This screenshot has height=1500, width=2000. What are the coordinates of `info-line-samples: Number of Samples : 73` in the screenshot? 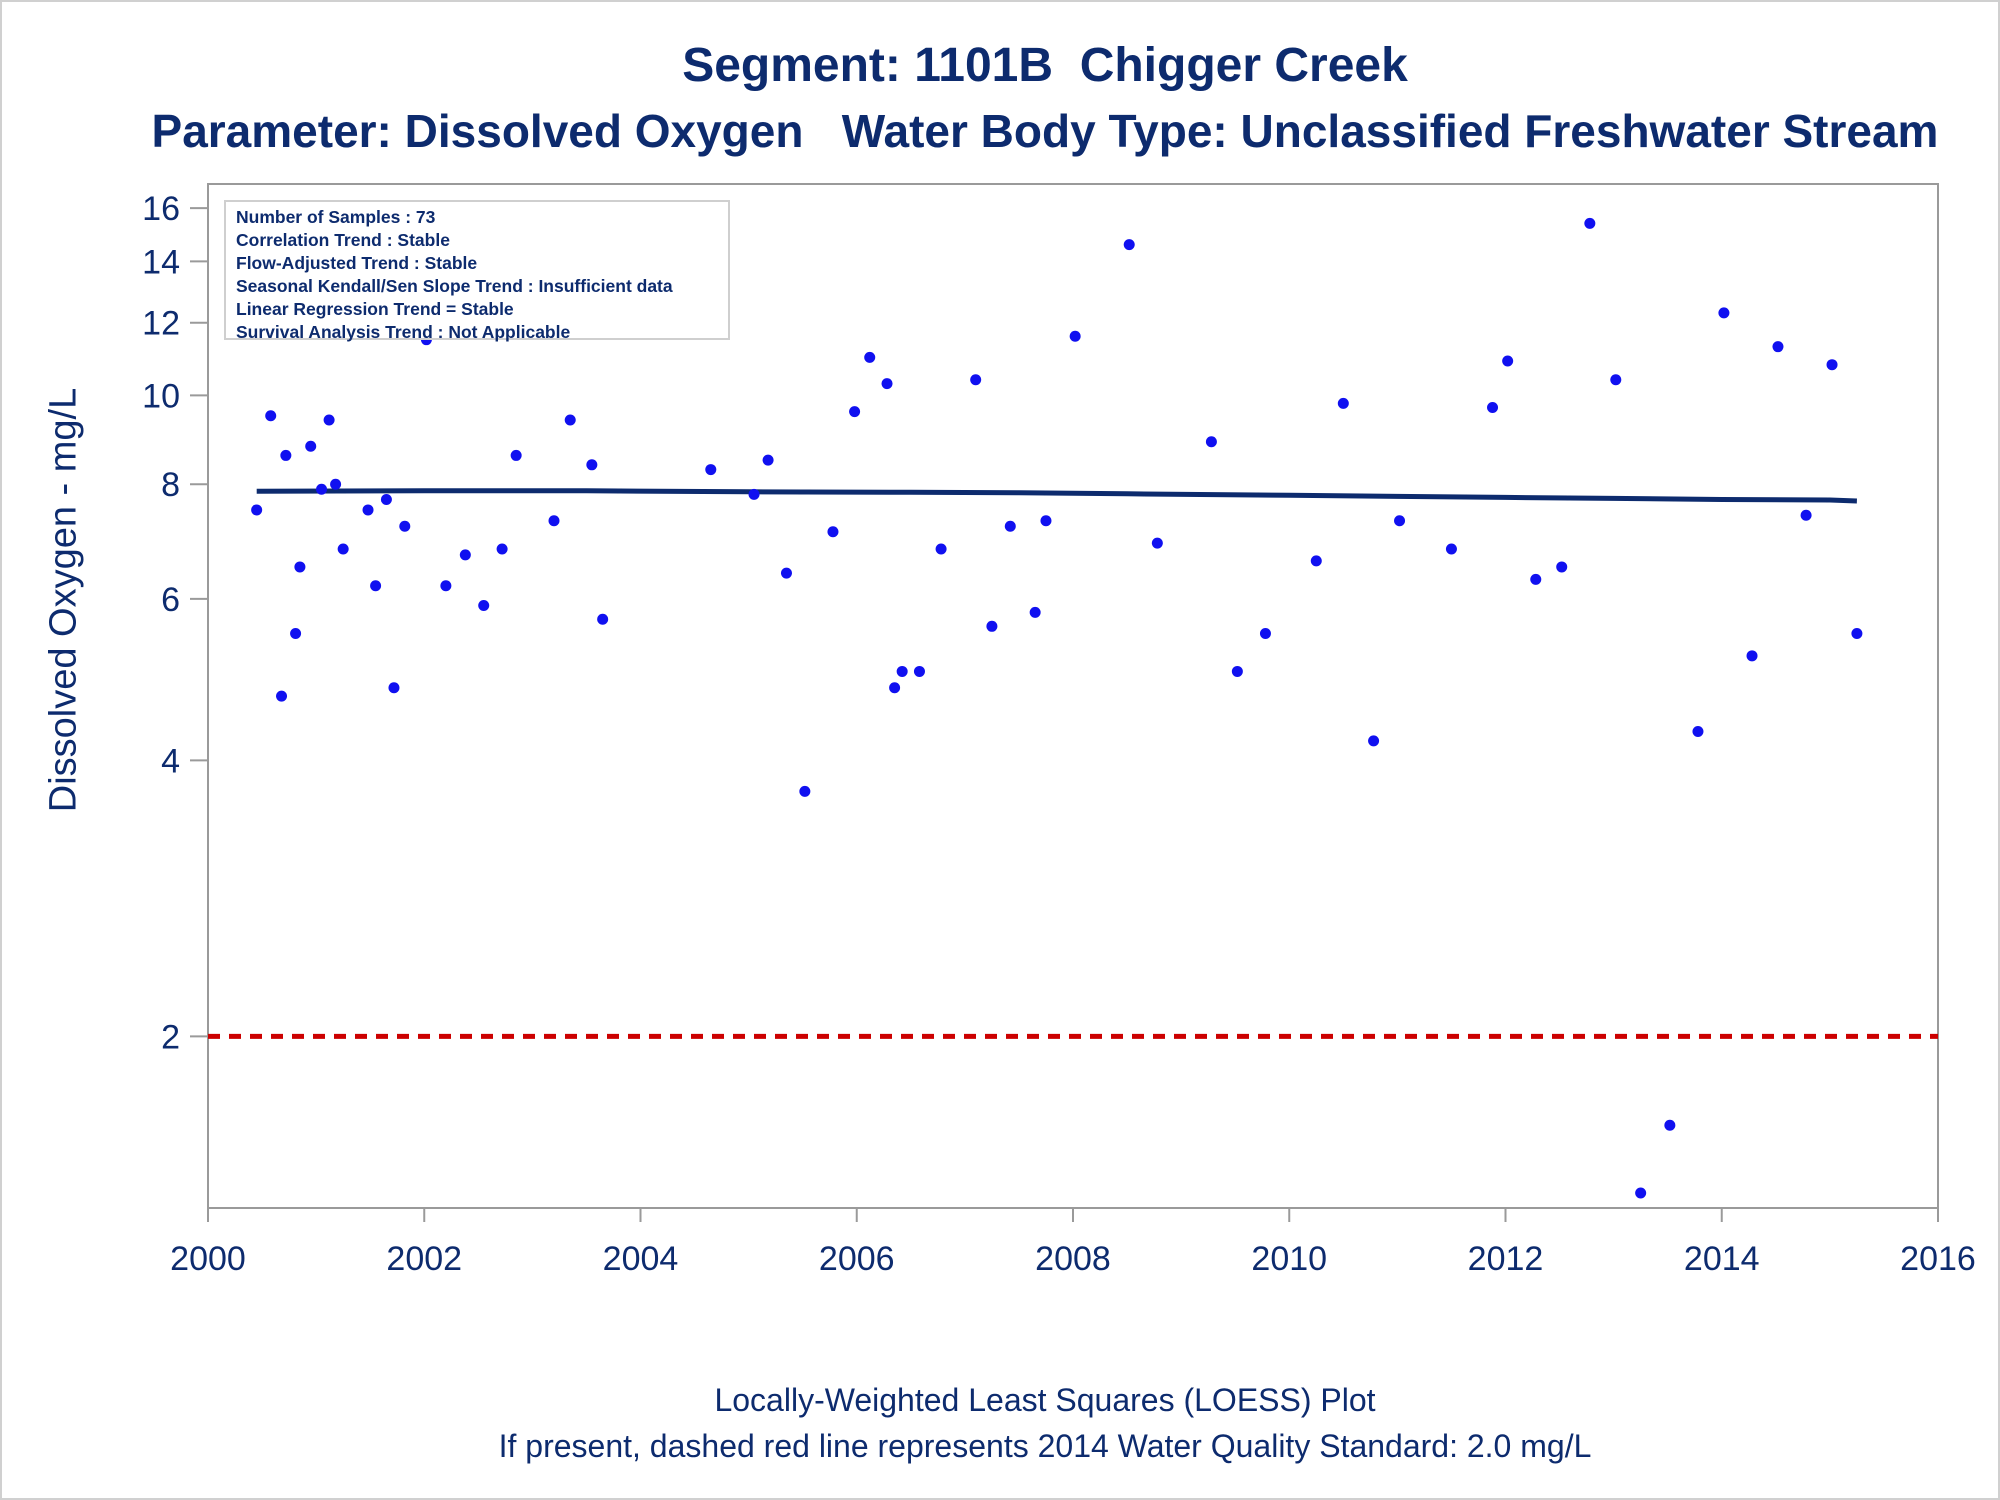 It's located at (336, 217).